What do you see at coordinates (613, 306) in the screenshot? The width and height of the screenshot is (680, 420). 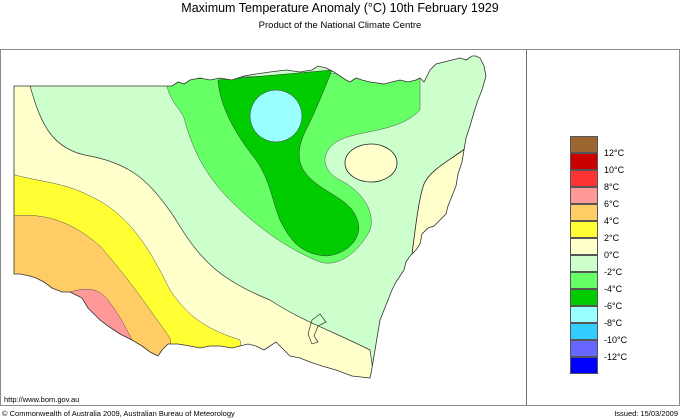 I see `legend-label: -6°C` at bounding box center [613, 306].